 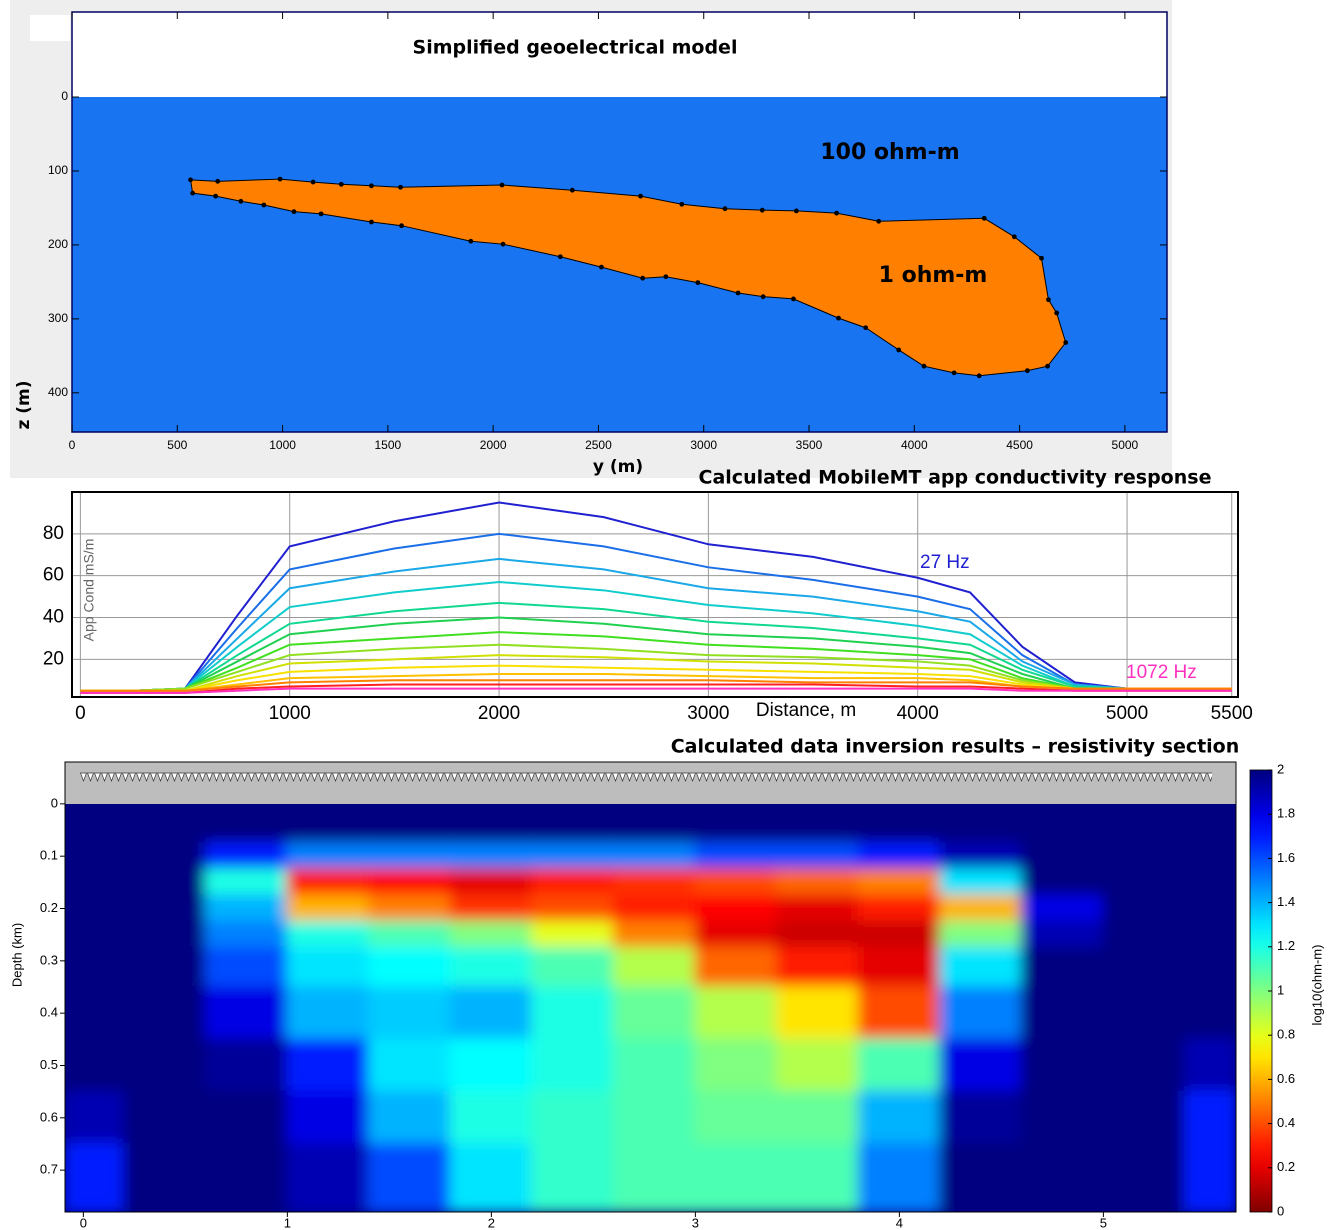 What do you see at coordinates (1161, 672) in the screenshot?
I see `series-label: 1072 Hz` at bounding box center [1161, 672].